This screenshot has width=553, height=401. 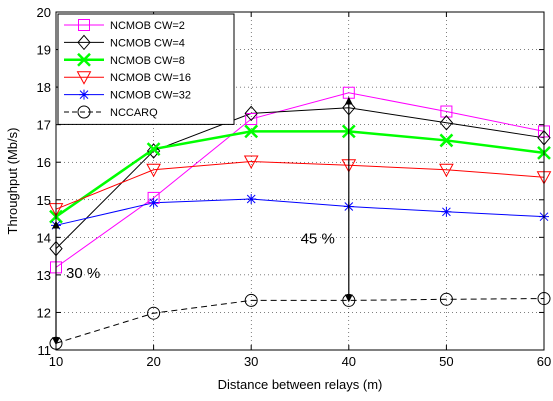 What do you see at coordinates (44, 125) in the screenshot?
I see `y-tick-label: 17` at bounding box center [44, 125].